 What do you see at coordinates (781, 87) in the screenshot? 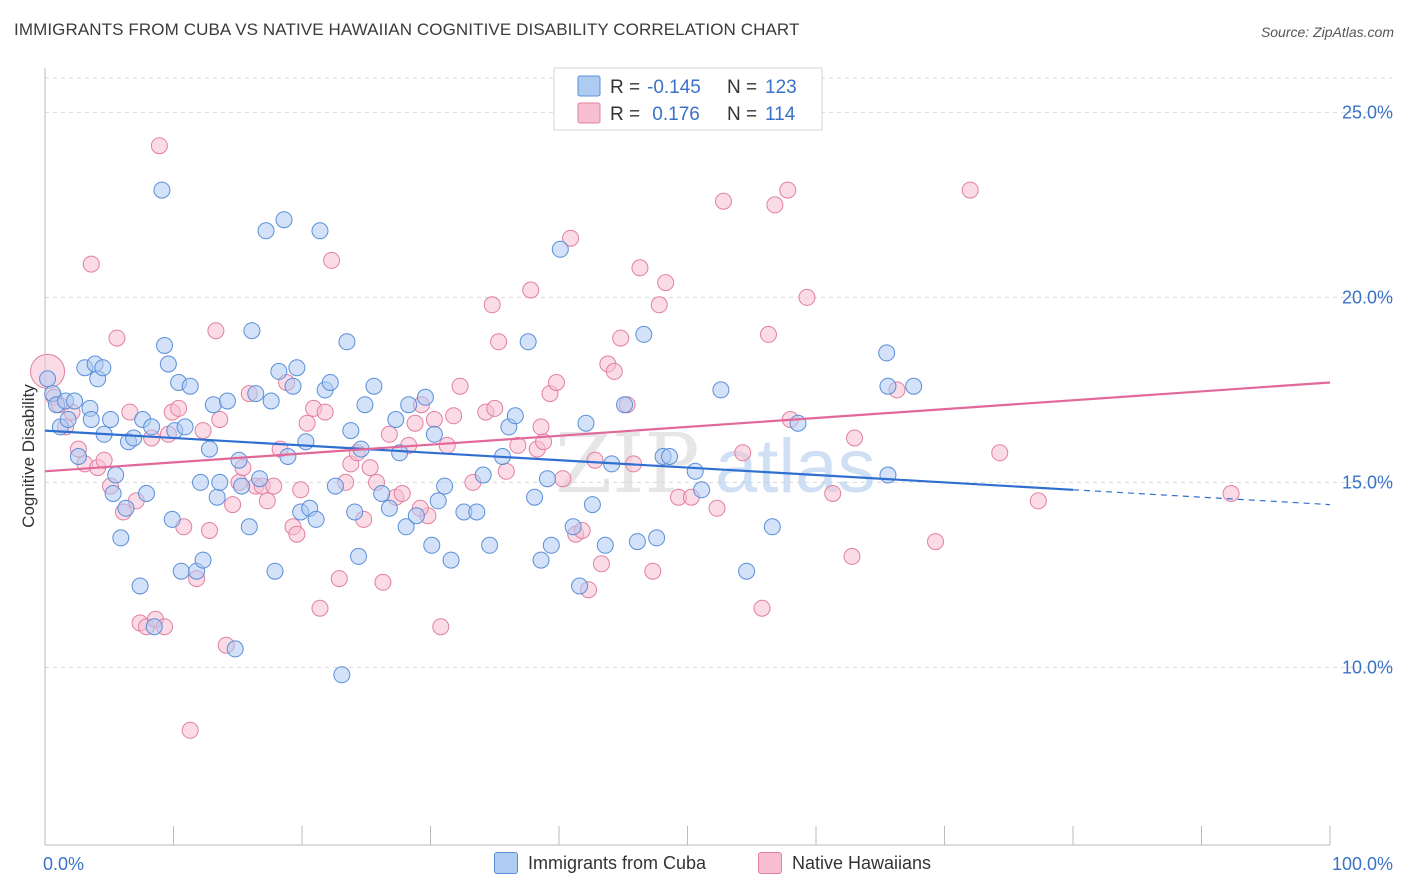
I see `legend-blue-n-value: 123` at bounding box center [781, 87].